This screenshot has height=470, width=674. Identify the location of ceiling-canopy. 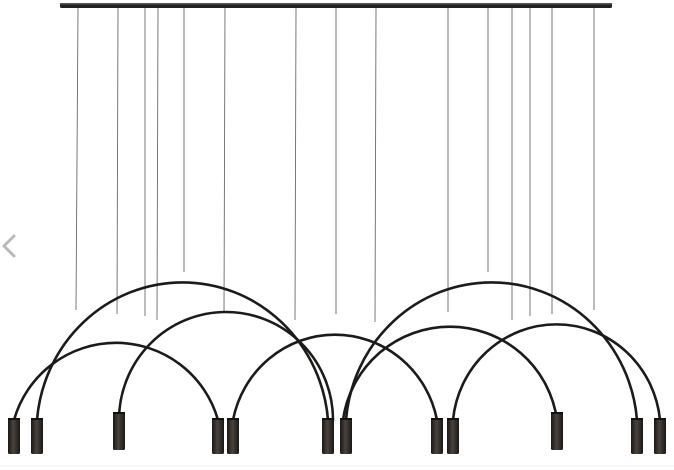
(336, 5).